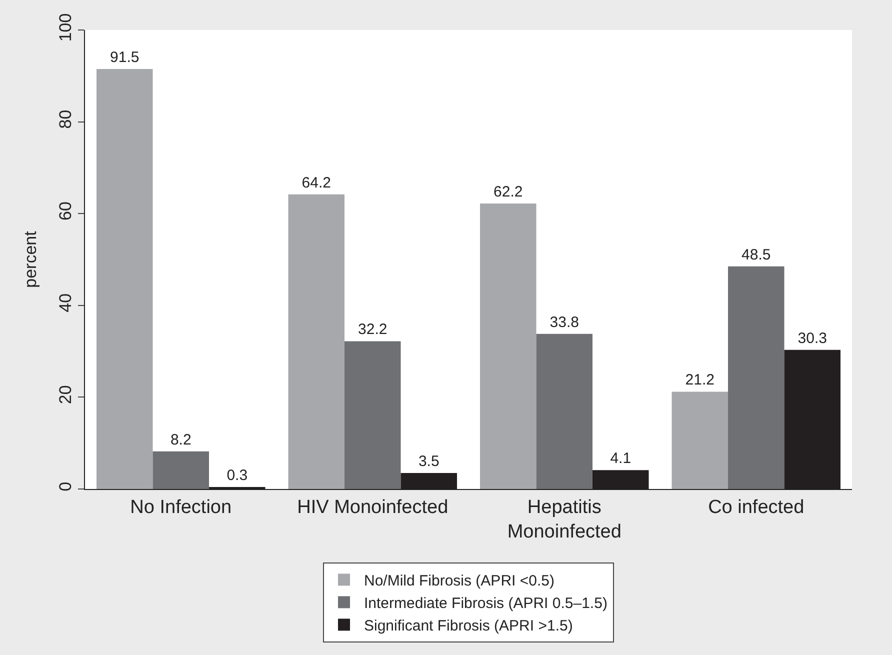 This screenshot has height=655, width=892. I want to click on data-label: 62.2, so click(508, 192).